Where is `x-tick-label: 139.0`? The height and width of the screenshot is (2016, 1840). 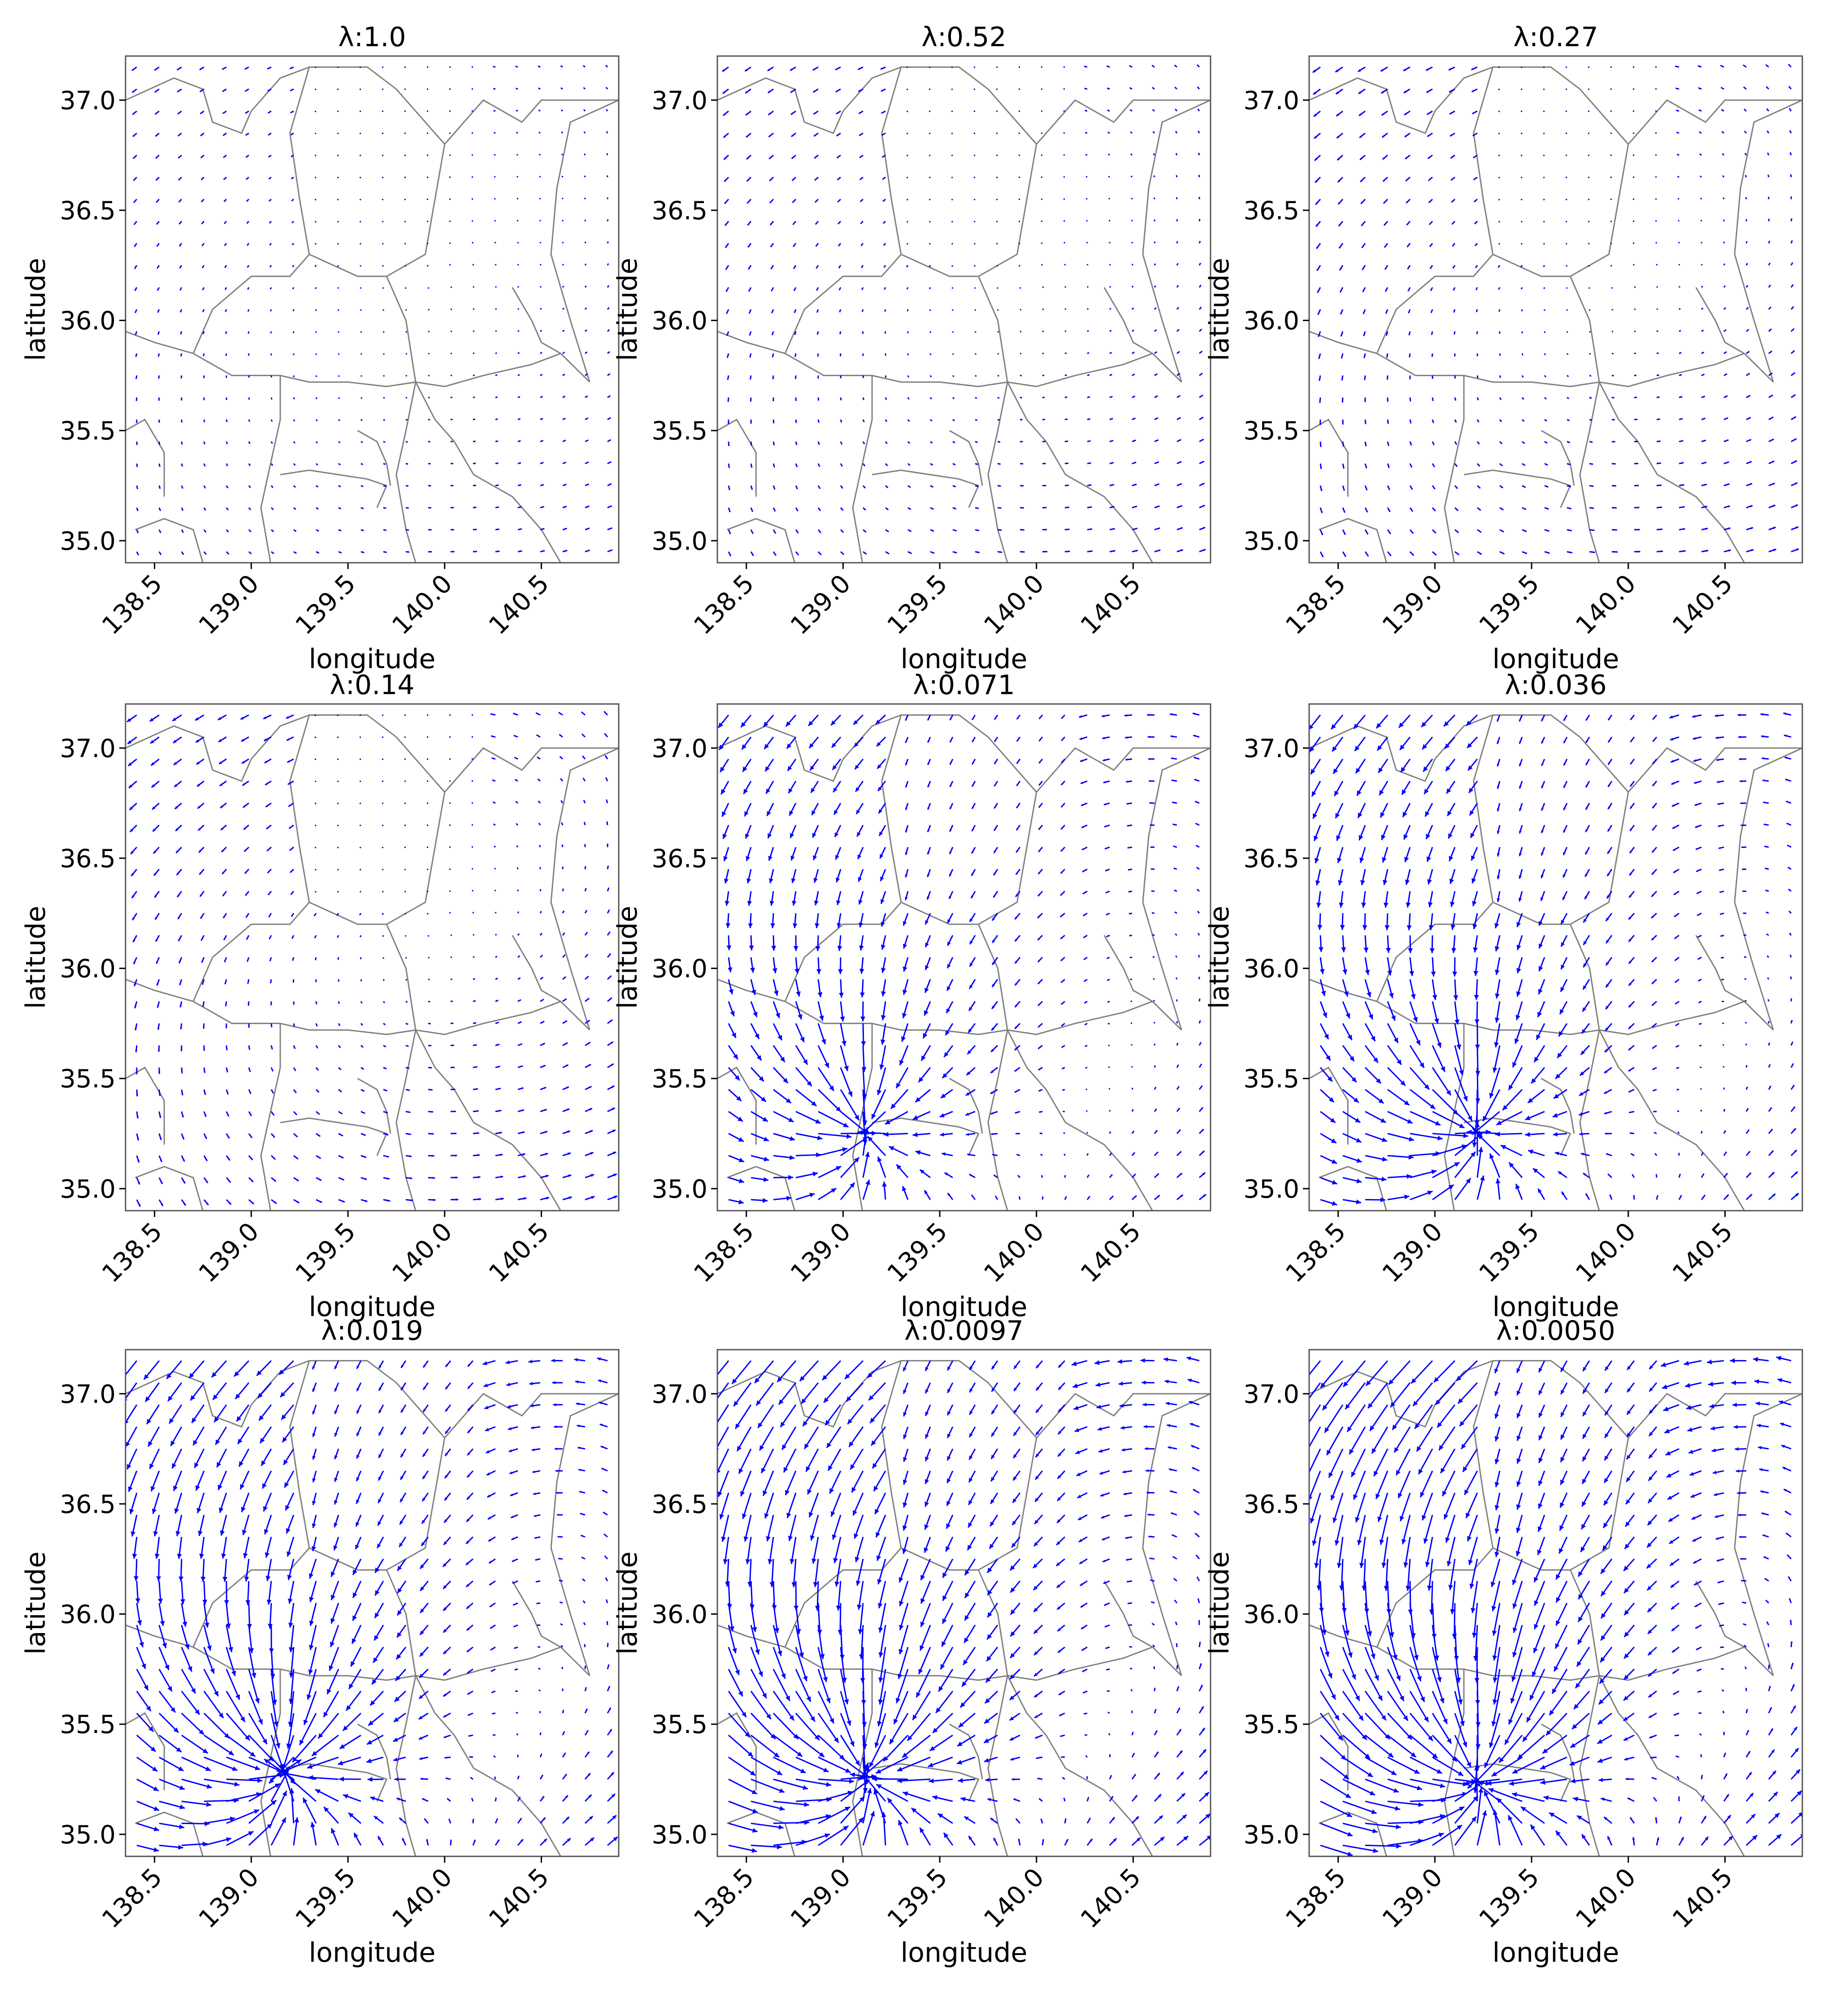 x-tick-label: 139.0 is located at coordinates (1412, 1252).